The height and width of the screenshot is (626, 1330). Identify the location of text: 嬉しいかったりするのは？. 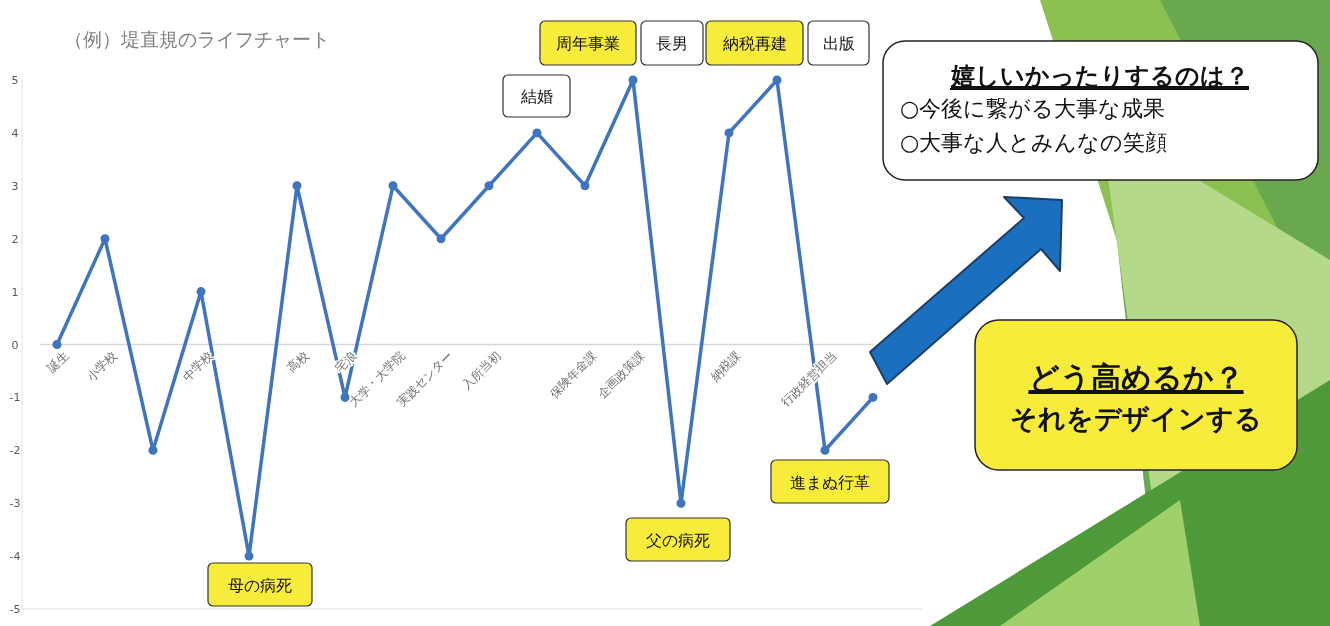
(1099, 76).